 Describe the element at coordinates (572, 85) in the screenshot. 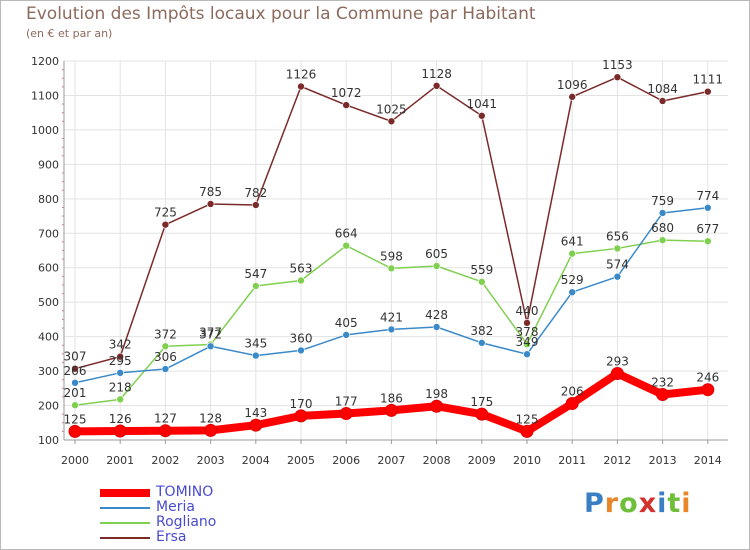

I see `data-label-ersa: 1096` at that location.